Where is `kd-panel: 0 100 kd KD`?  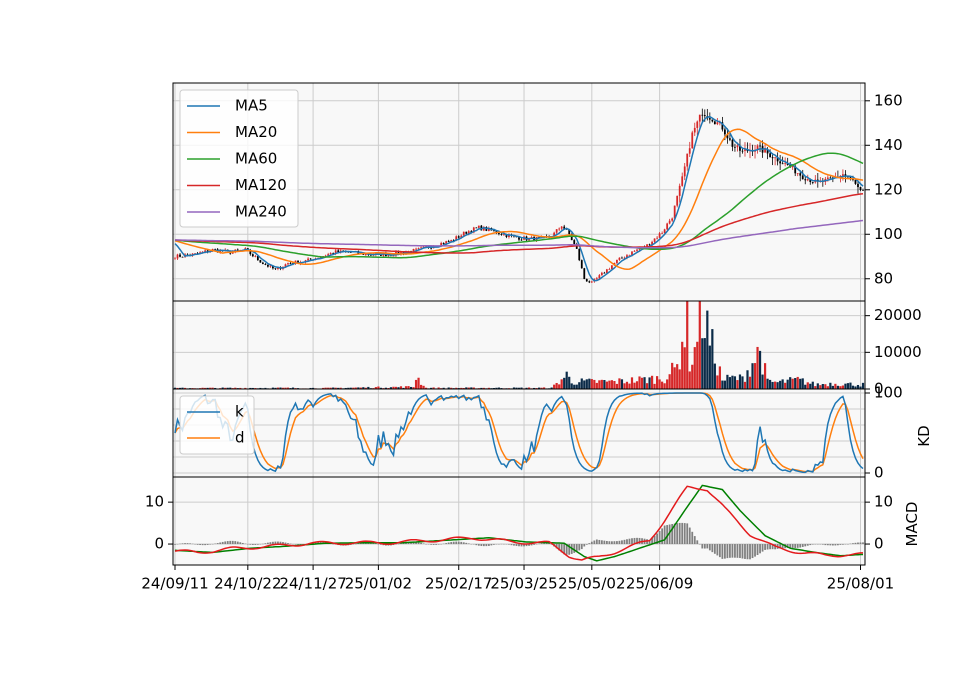
kd-panel: 0 100 kd KD is located at coordinates (552, 433).